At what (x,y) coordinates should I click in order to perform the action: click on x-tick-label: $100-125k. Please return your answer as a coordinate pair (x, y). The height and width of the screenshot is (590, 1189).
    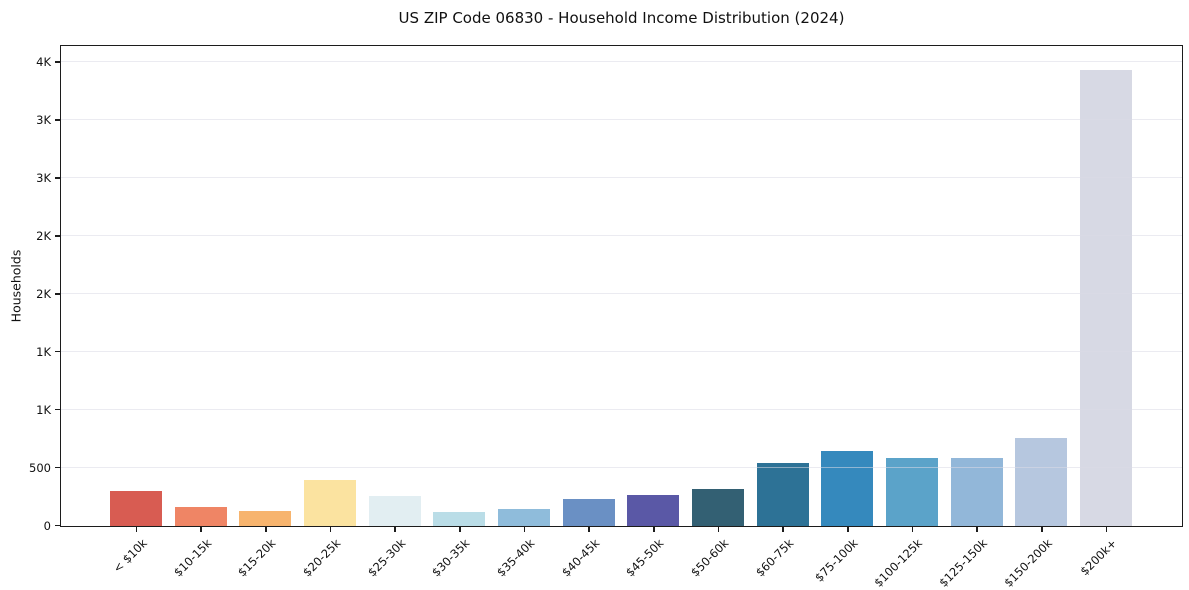
    Looking at the image, I should click on (898, 563).